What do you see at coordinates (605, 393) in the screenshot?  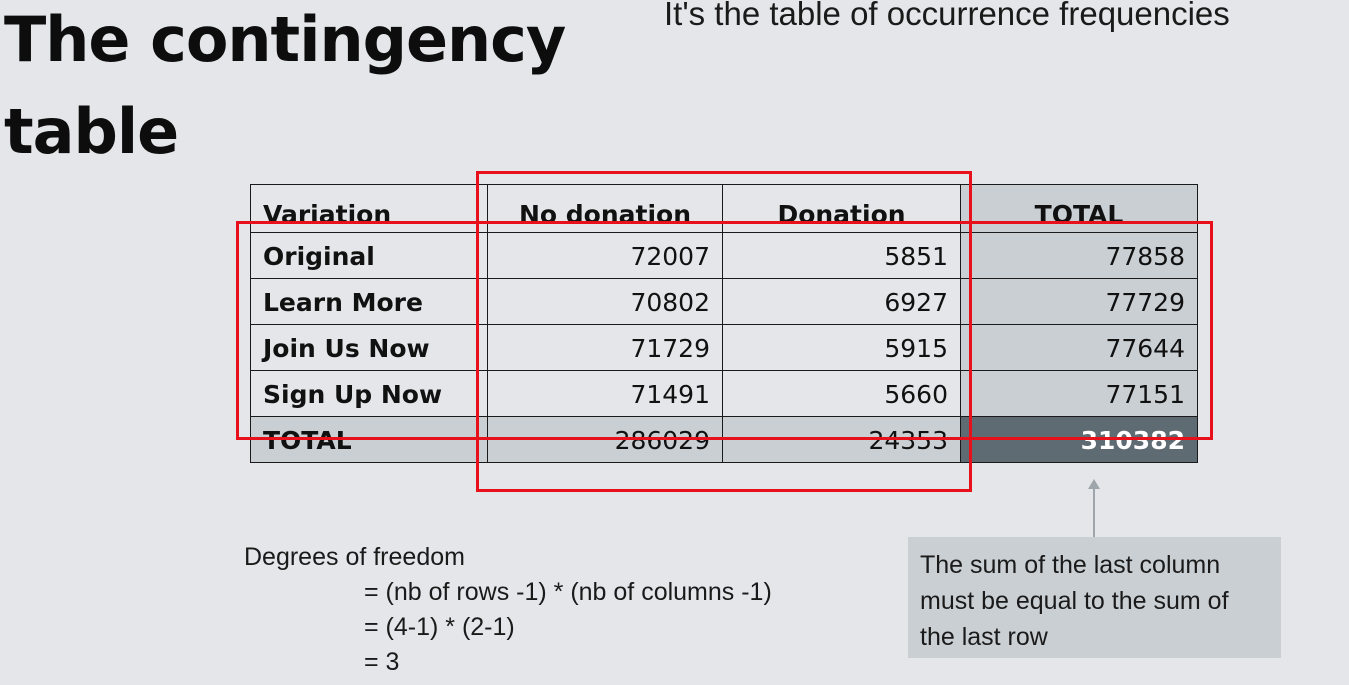 I see `cell-no-donation: 71491` at bounding box center [605, 393].